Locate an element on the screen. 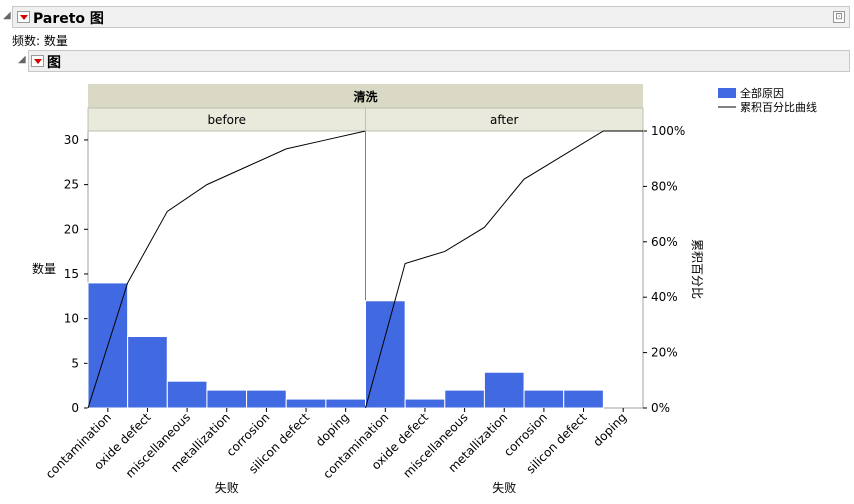 This screenshot has height=504, width=854. y2-tick-label: 20% is located at coordinates (664, 353).